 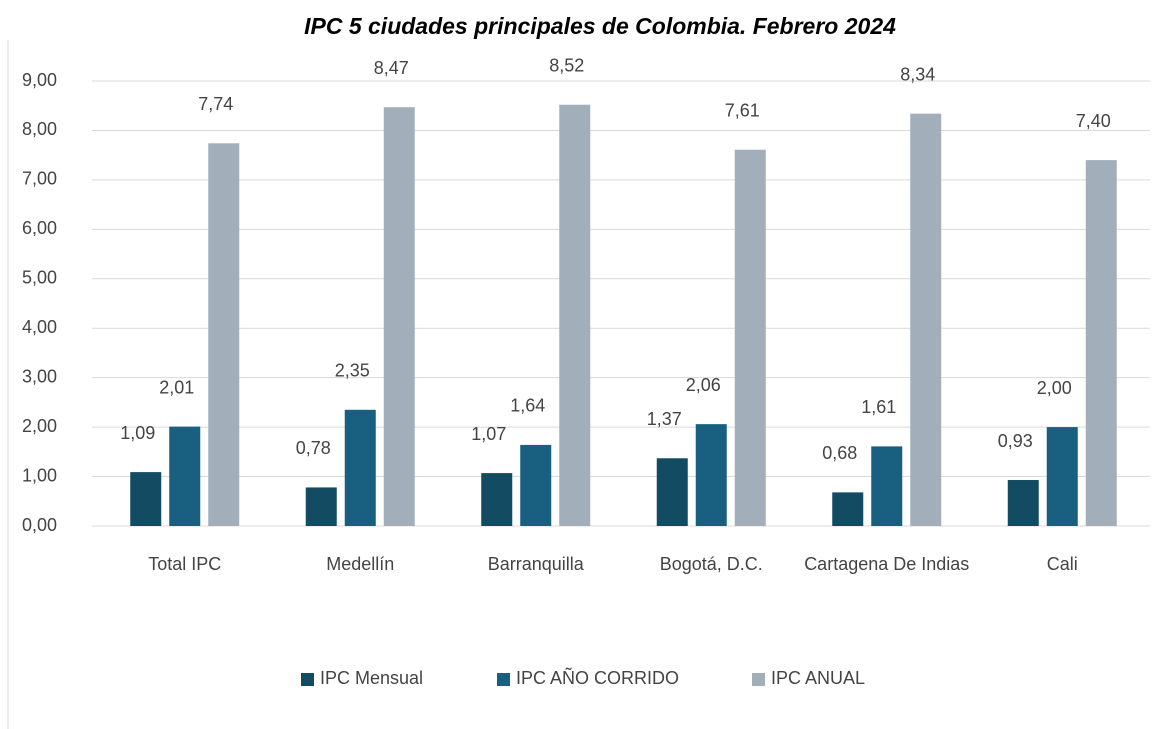 I want to click on value-label: 2,00, so click(x=1054, y=388).